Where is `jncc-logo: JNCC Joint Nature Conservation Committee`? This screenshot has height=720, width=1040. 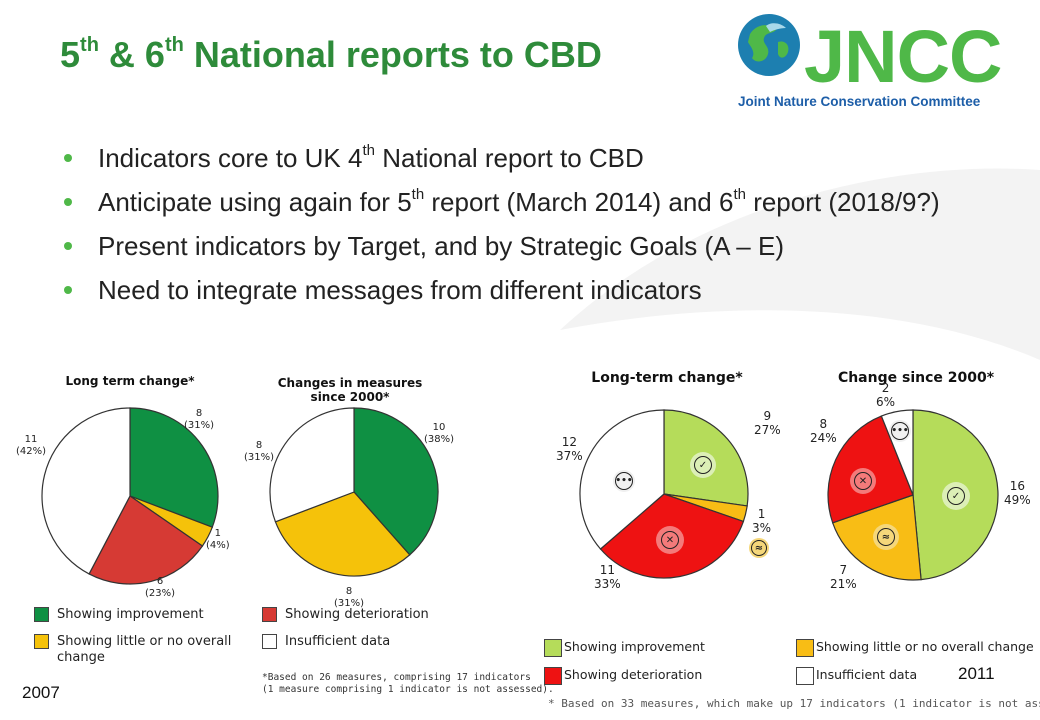
jncc-logo: JNCC Joint Nature Conservation Committee is located at coordinates (886, 62).